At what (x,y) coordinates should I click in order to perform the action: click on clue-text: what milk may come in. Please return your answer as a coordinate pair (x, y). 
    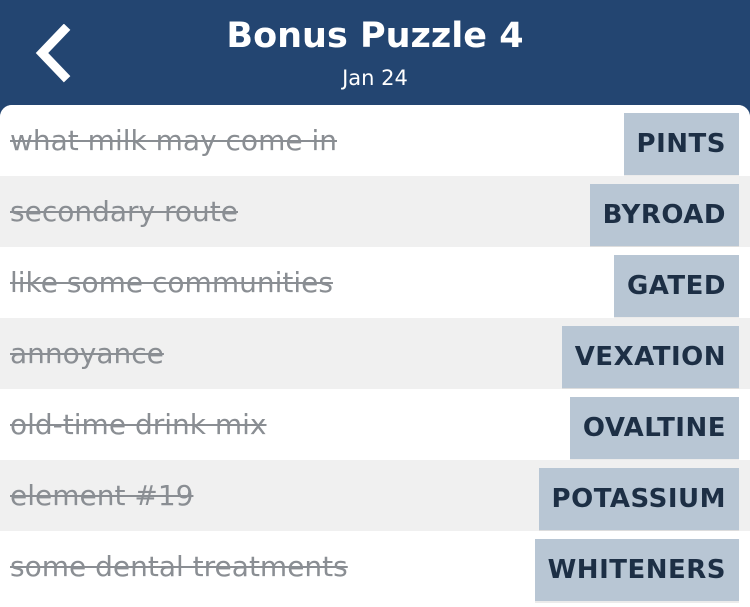
    Looking at the image, I should click on (173, 140).